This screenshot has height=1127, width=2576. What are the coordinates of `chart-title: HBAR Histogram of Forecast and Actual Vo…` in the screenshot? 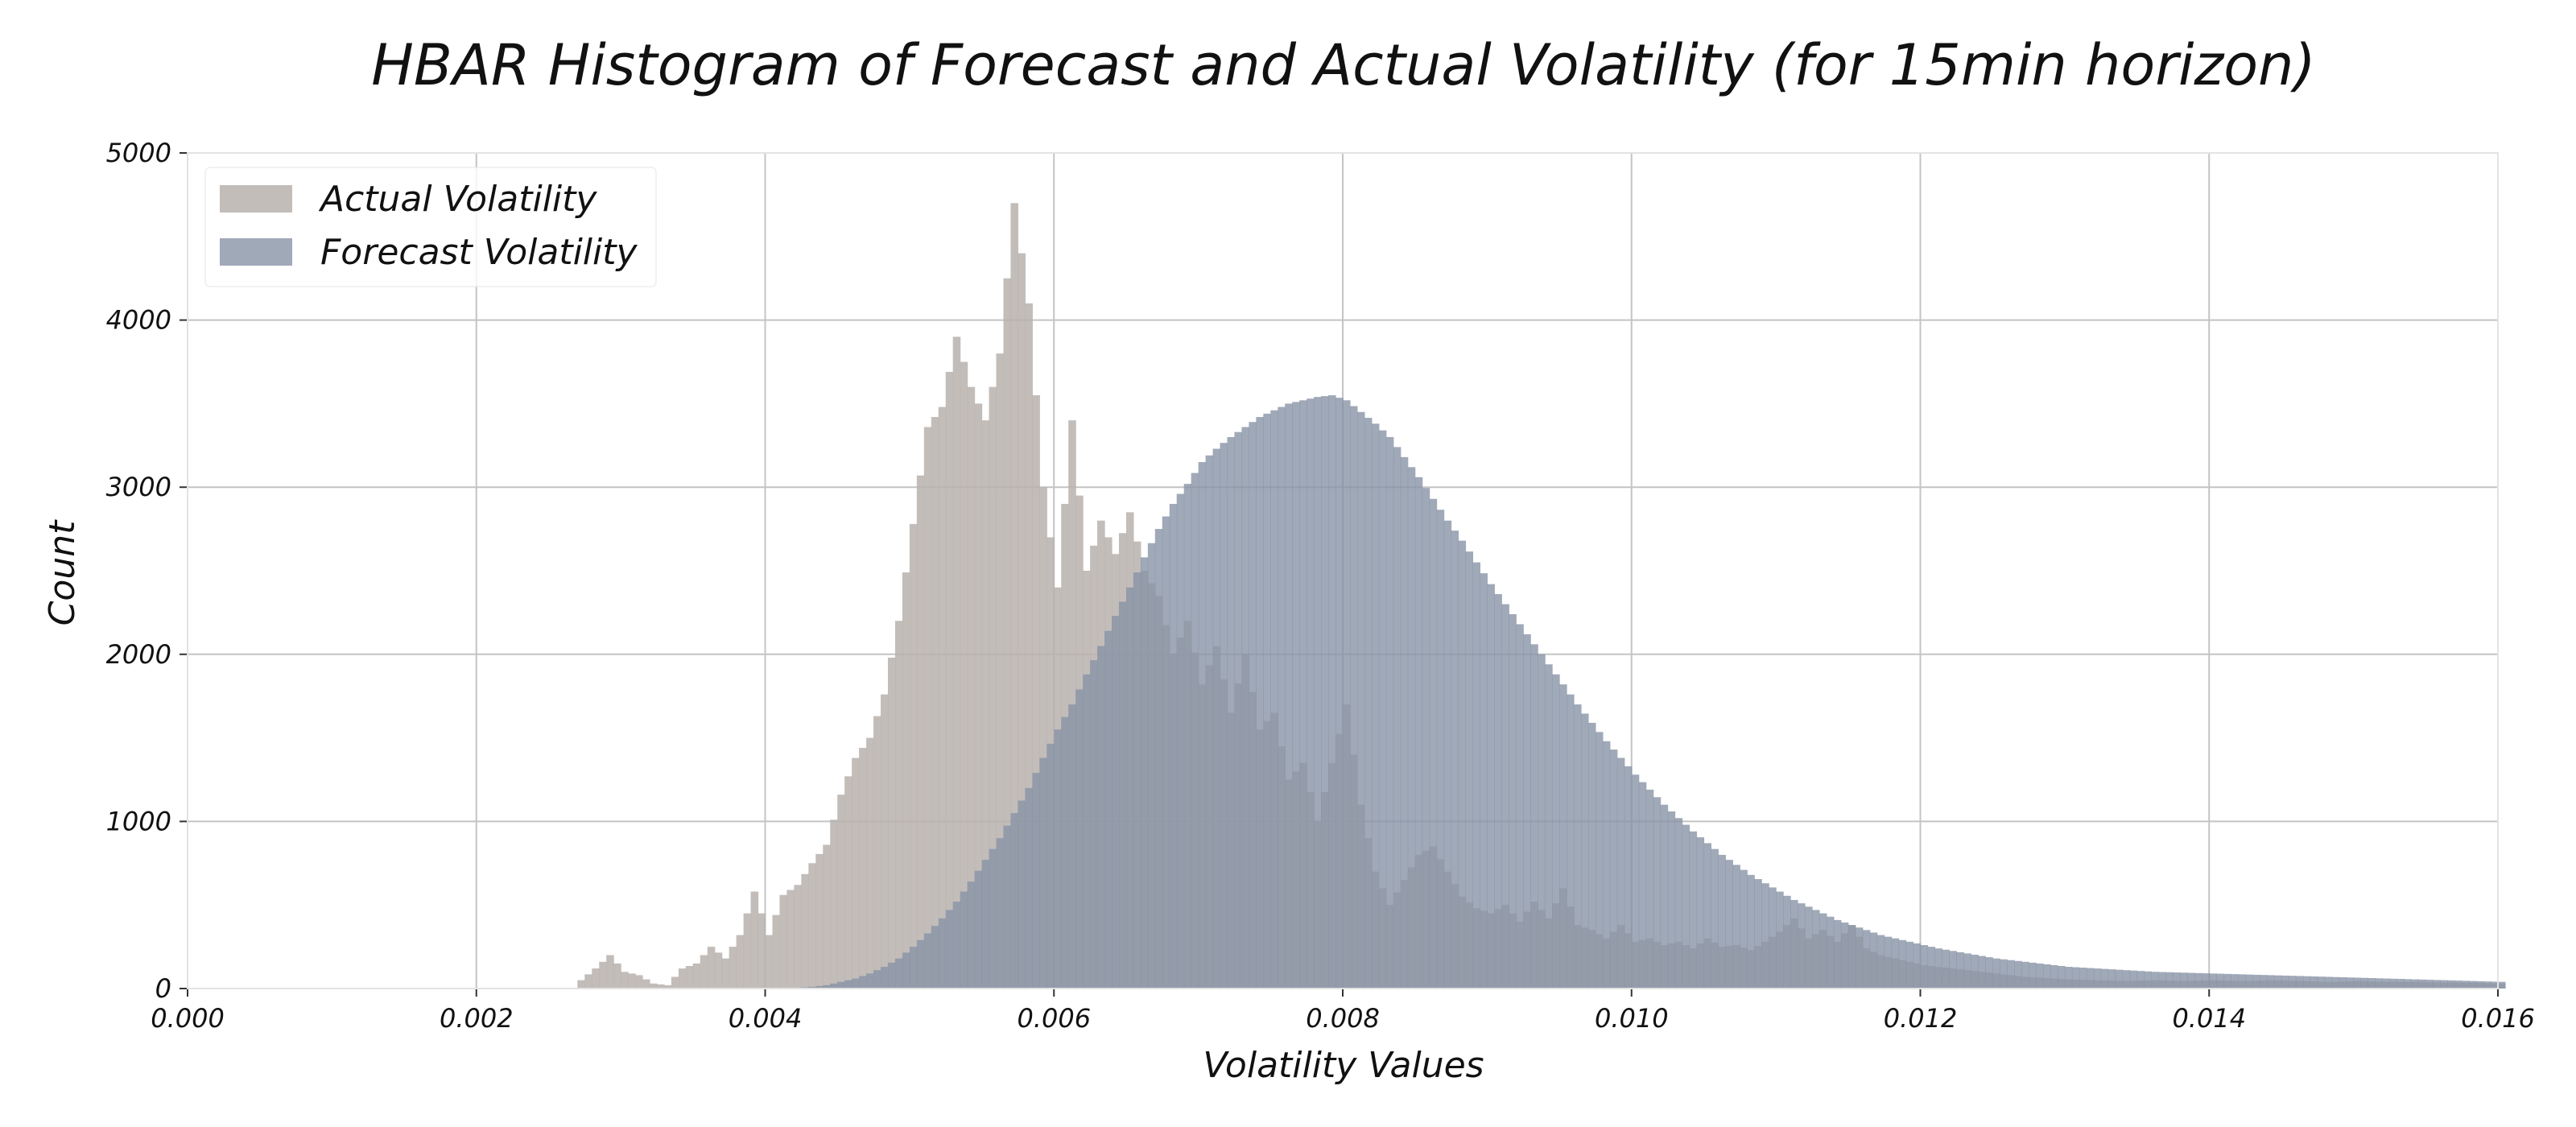 It's located at (1343, 65).